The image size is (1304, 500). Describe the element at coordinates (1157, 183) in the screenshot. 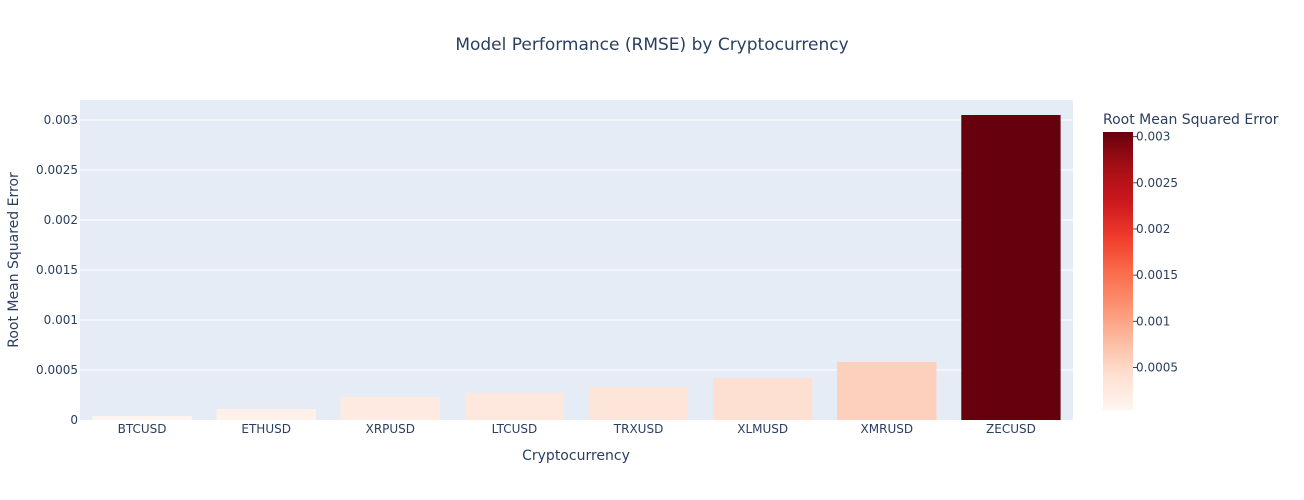

I see `colorbar-tick-label: 0.0025` at that location.